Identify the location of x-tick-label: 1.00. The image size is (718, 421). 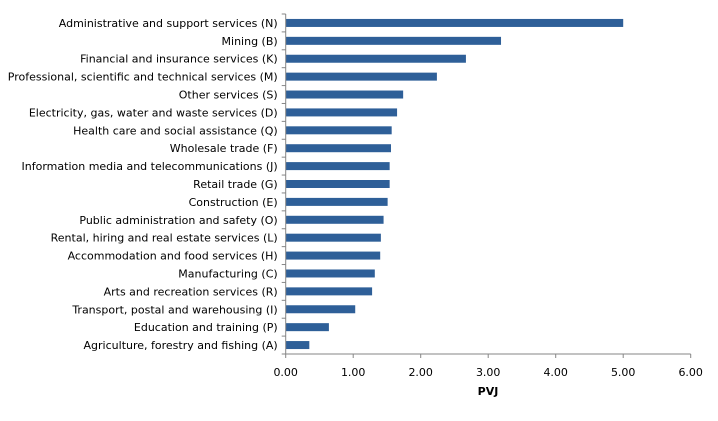
(353, 372).